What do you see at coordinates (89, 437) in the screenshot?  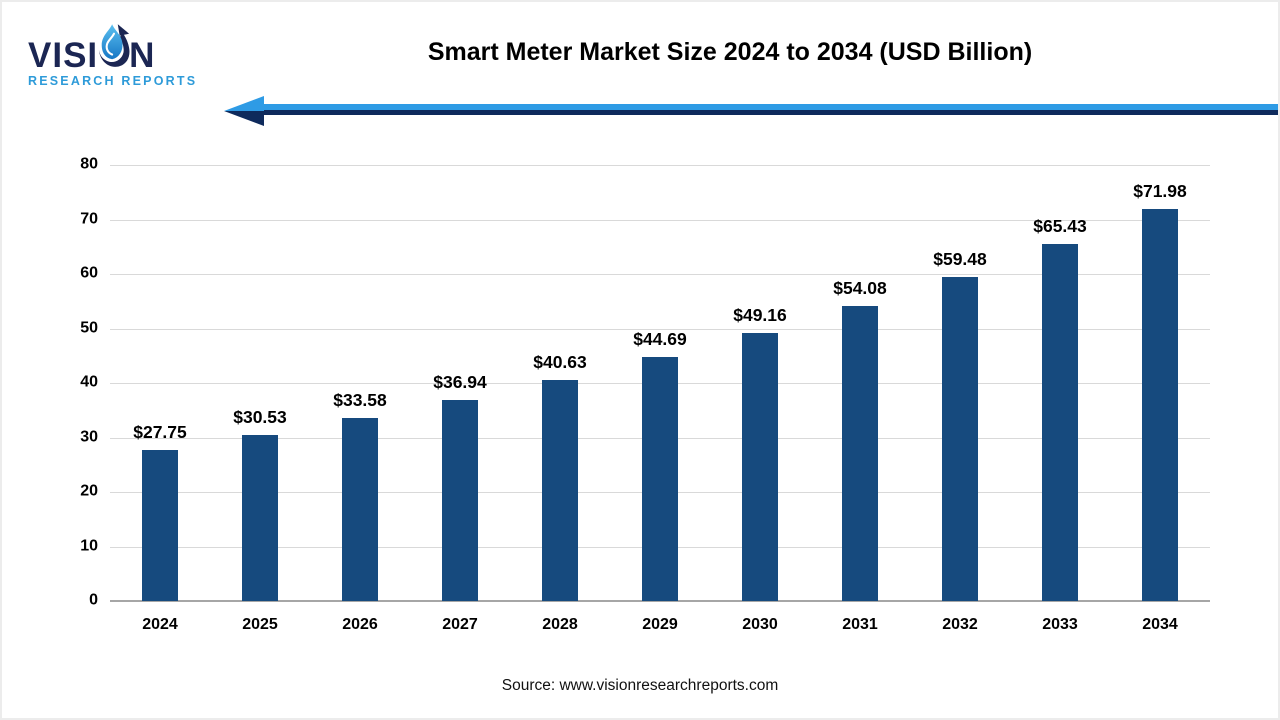 I see `y-tick-label: 30` at bounding box center [89, 437].